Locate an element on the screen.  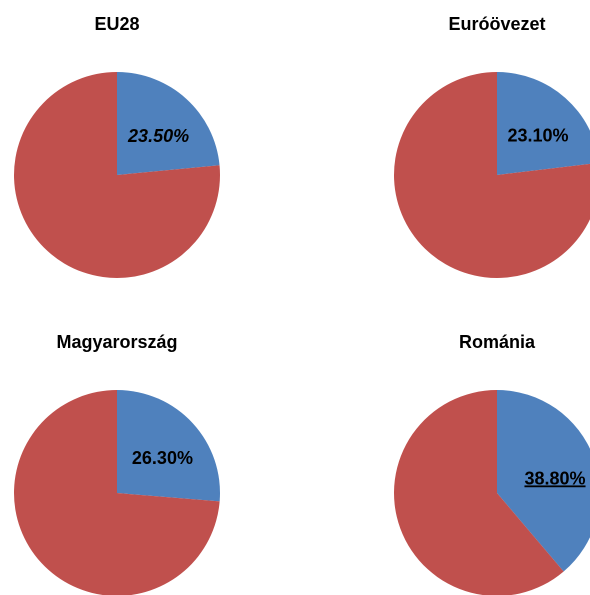
data-label: 23.10% is located at coordinates (537, 136).